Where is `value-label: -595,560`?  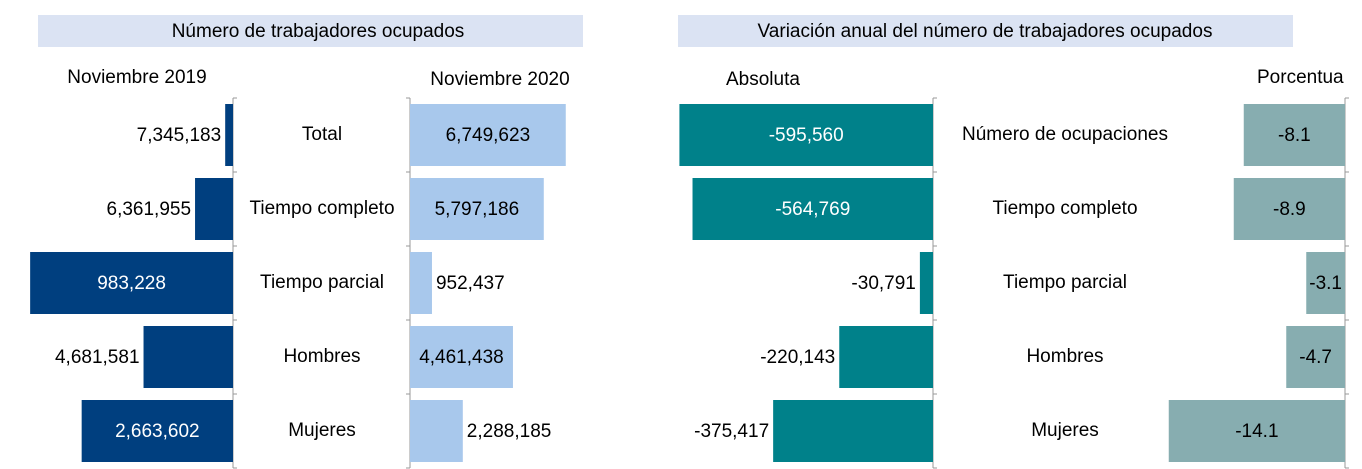
value-label: -595,560 is located at coordinates (806, 135).